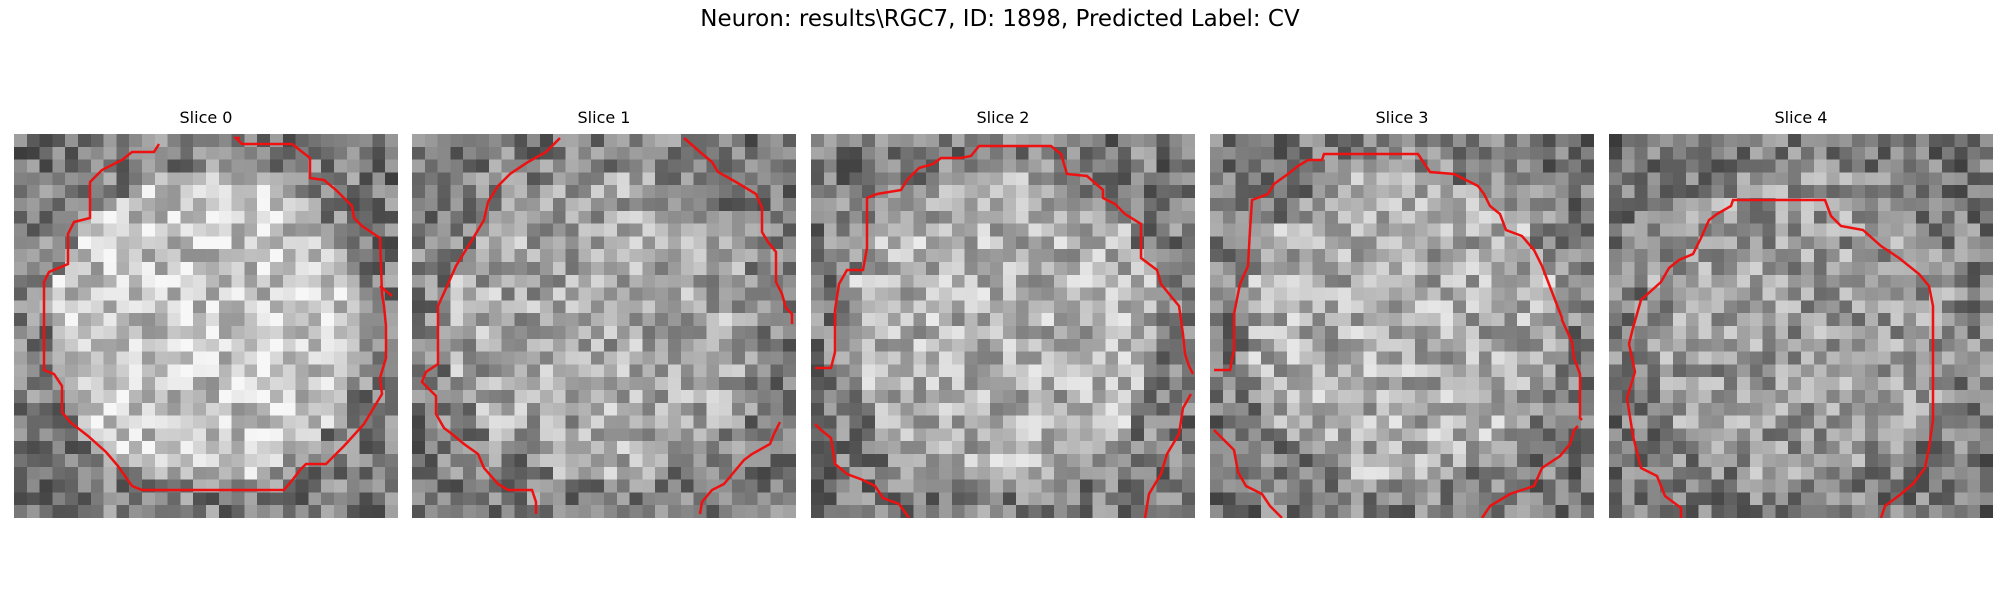 The height and width of the screenshot is (600, 2000). Describe the element at coordinates (740, 468) in the screenshot. I see `slice-1-contour-bottom` at that location.